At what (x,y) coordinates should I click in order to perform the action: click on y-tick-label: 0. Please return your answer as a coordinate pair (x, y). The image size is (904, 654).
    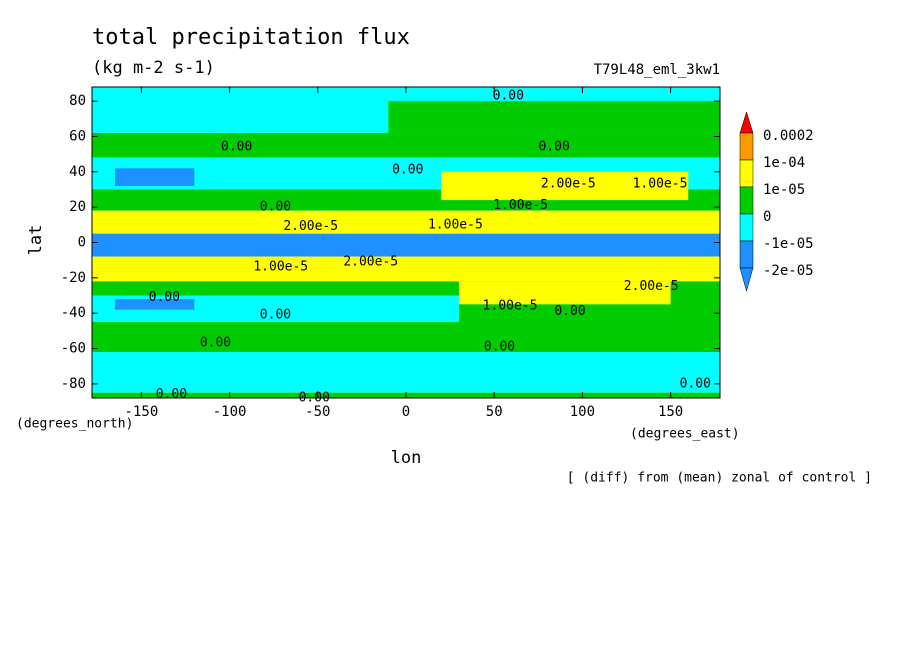
    Looking at the image, I should click on (82, 243).